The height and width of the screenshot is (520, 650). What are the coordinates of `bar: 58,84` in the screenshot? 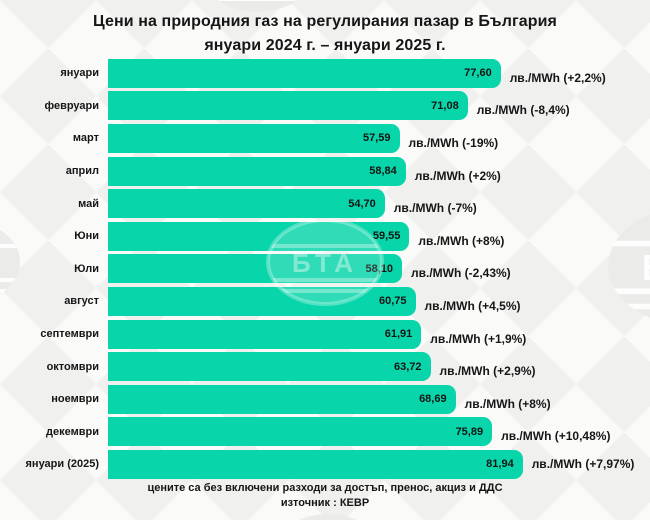 It's located at (257, 171).